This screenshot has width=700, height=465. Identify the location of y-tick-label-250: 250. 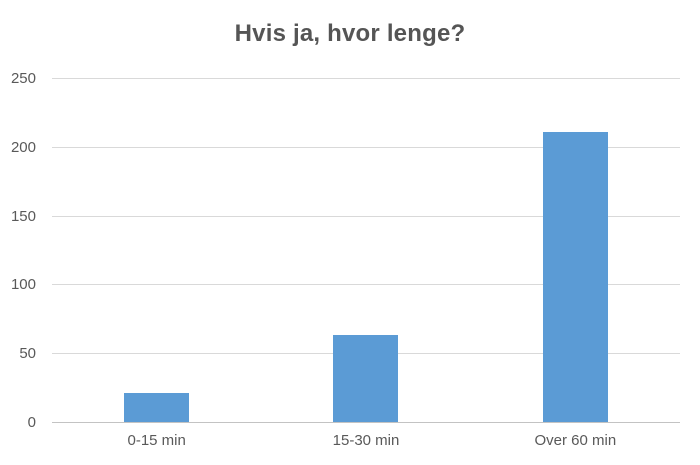
(23, 78).